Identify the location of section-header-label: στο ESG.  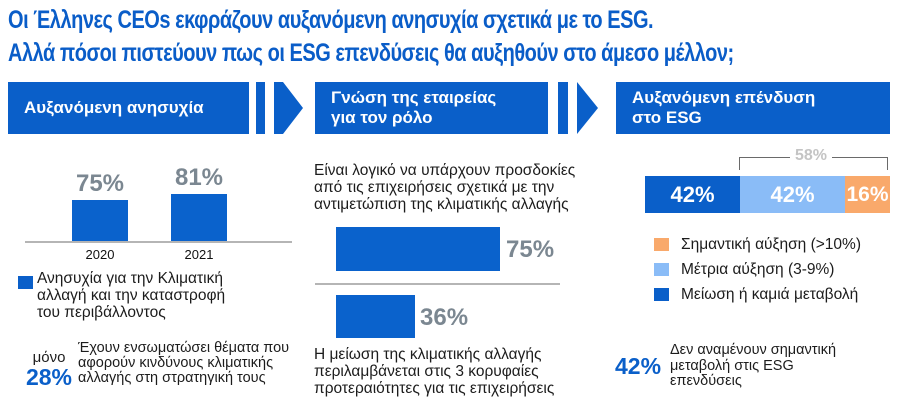
(667, 117).